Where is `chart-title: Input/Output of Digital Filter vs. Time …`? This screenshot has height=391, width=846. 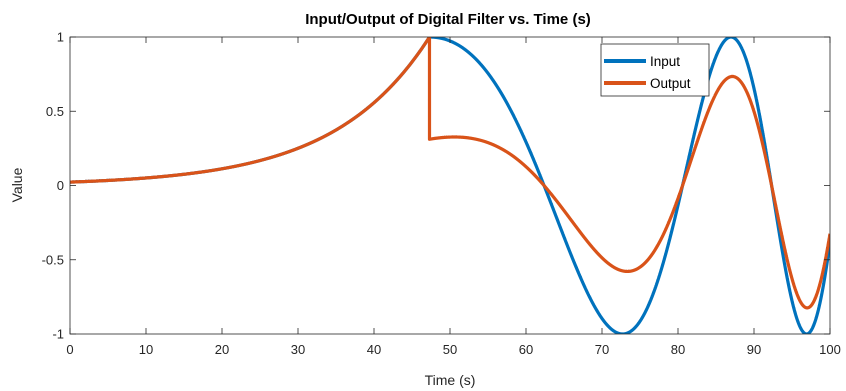
chart-title: Input/Output of Digital Filter vs. Time … is located at coordinates (448, 19).